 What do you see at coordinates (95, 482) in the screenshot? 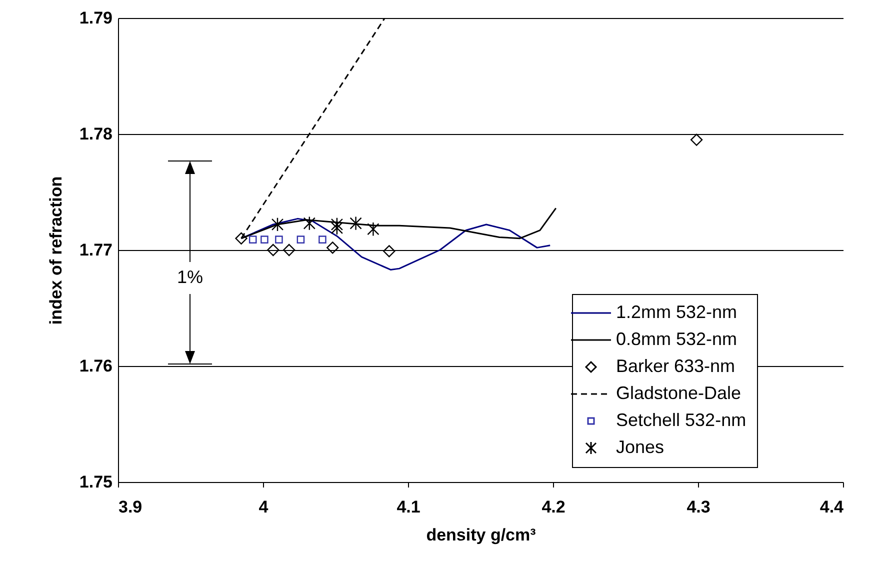
I see `y-tick-label: 1.75` at bounding box center [95, 482].